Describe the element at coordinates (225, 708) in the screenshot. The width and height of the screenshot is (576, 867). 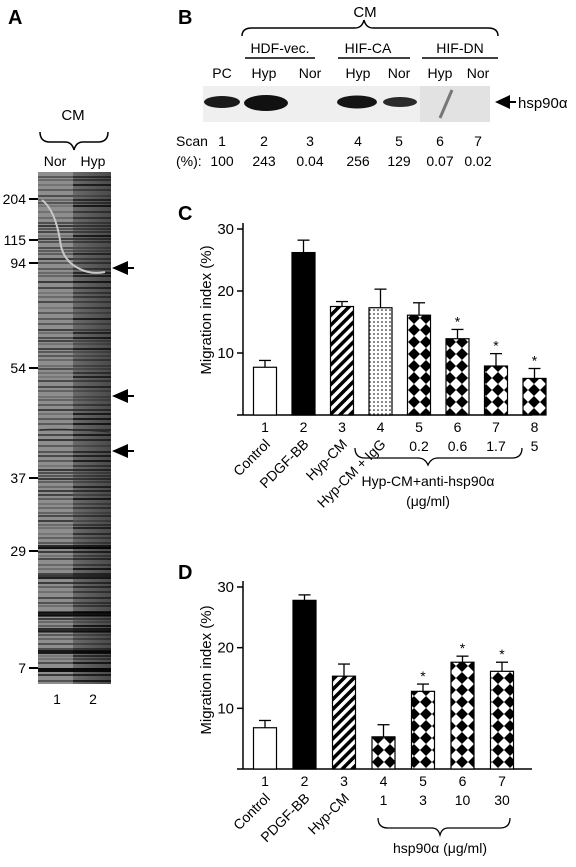
I see `chartD-y-tick-label-10: 10` at that location.